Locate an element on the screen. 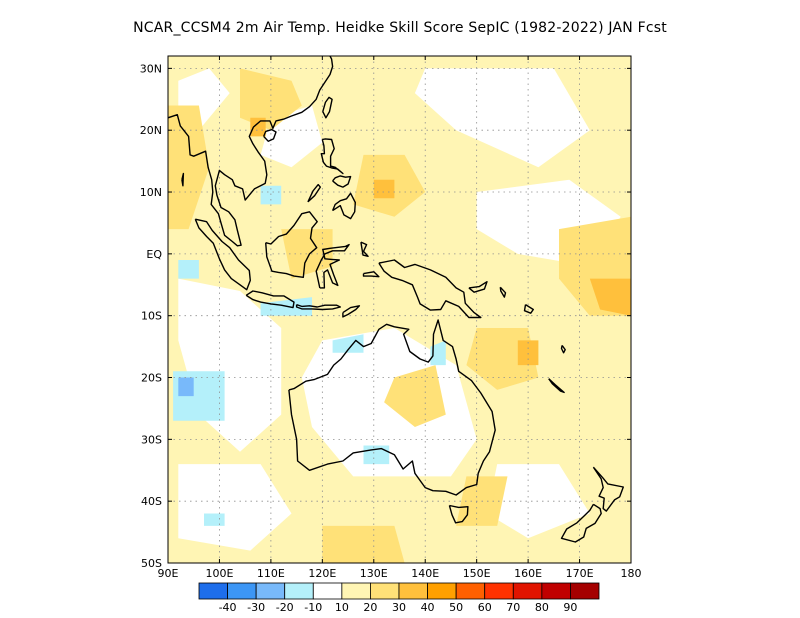 Image resolution: width=800 pixels, height=618 pixels. colorbar-label: 40 is located at coordinates (428, 607).